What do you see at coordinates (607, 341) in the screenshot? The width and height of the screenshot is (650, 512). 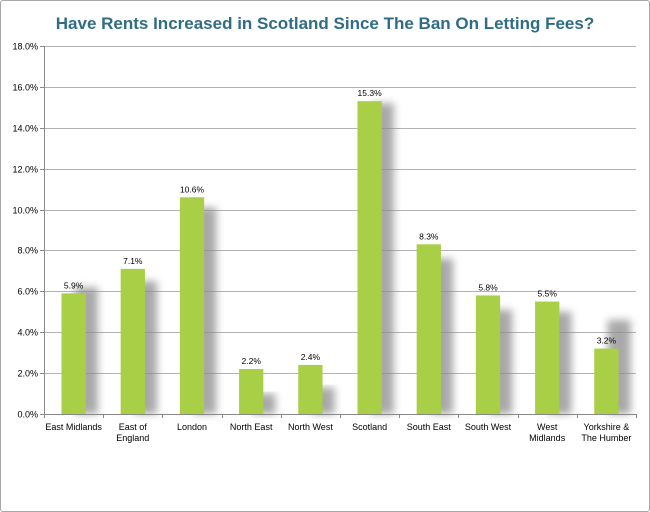 I see `data-label: 3.2%` at bounding box center [607, 341].